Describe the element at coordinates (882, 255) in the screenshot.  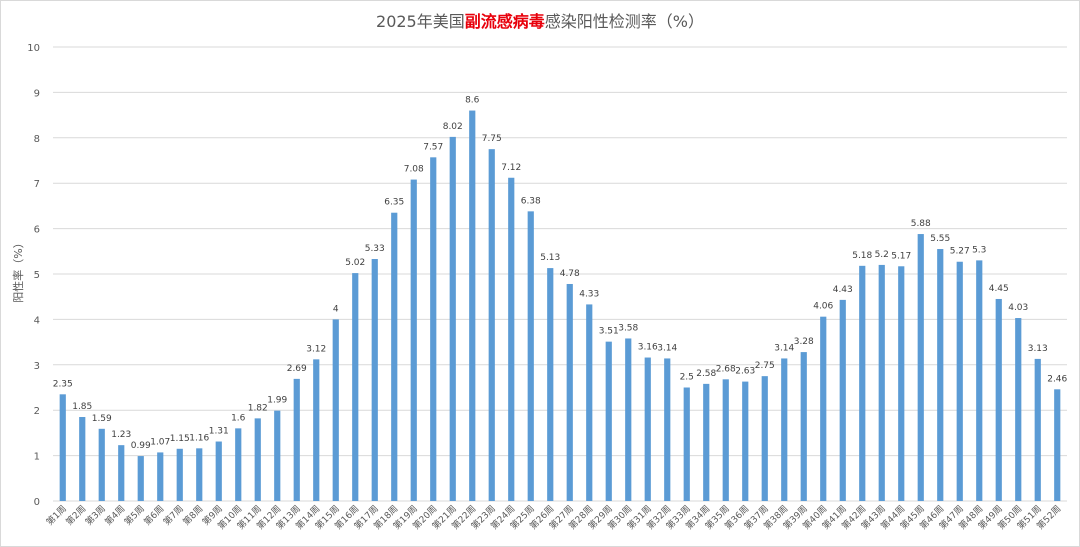
I see `data-label: 5.2` at that location.